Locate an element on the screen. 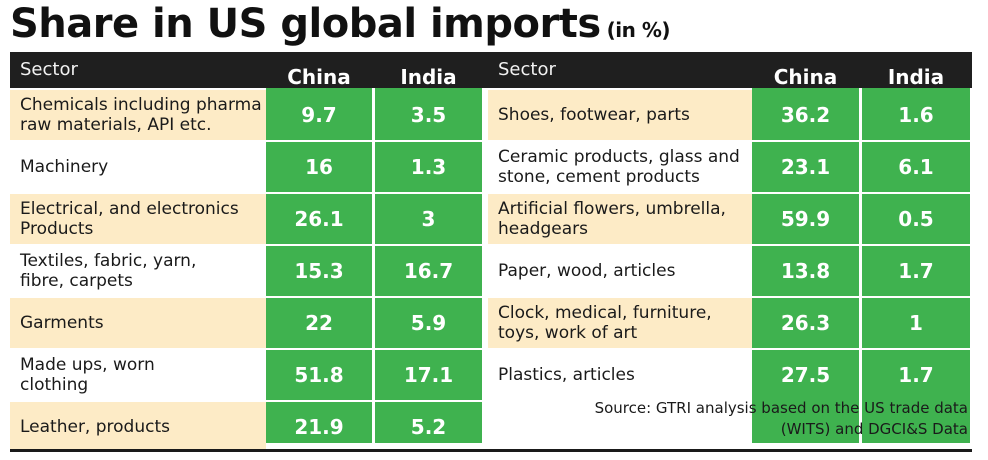 The height and width of the screenshot is (460, 988). left-india-value: 16.7 is located at coordinates (428, 271).